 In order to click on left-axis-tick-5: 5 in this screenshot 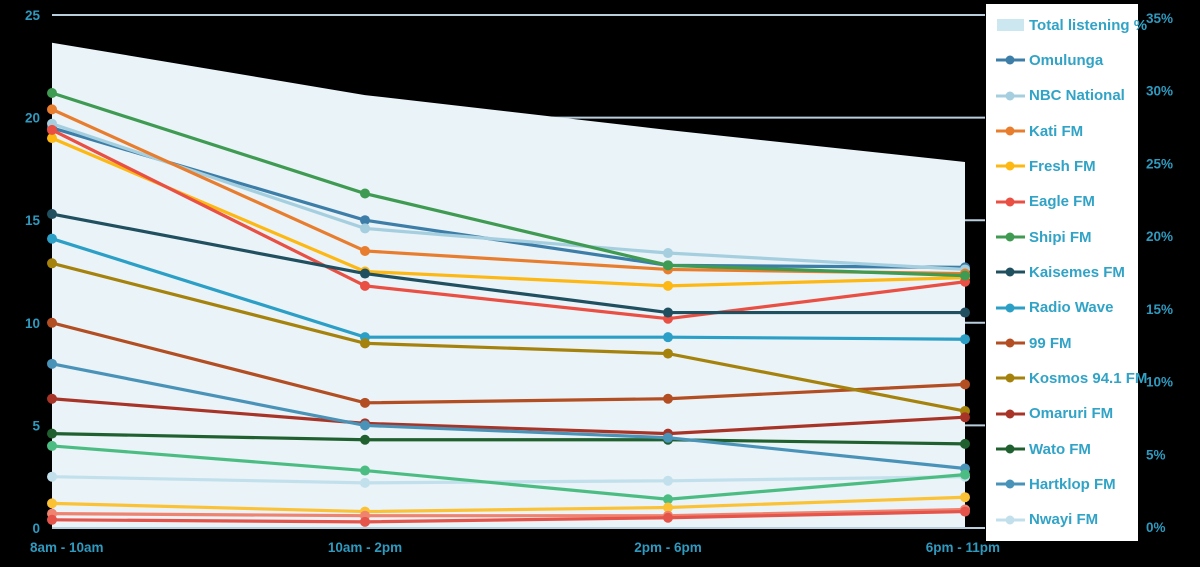, I will do `click(36, 425)`.